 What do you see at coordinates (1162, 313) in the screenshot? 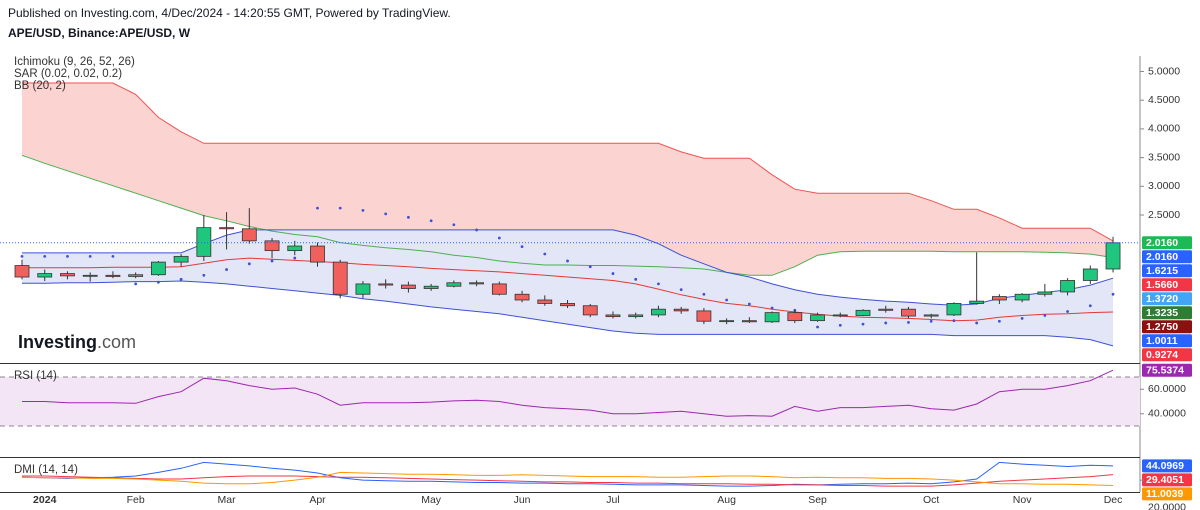
I see `price-badge-label: 1.3235` at bounding box center [1162, 313].